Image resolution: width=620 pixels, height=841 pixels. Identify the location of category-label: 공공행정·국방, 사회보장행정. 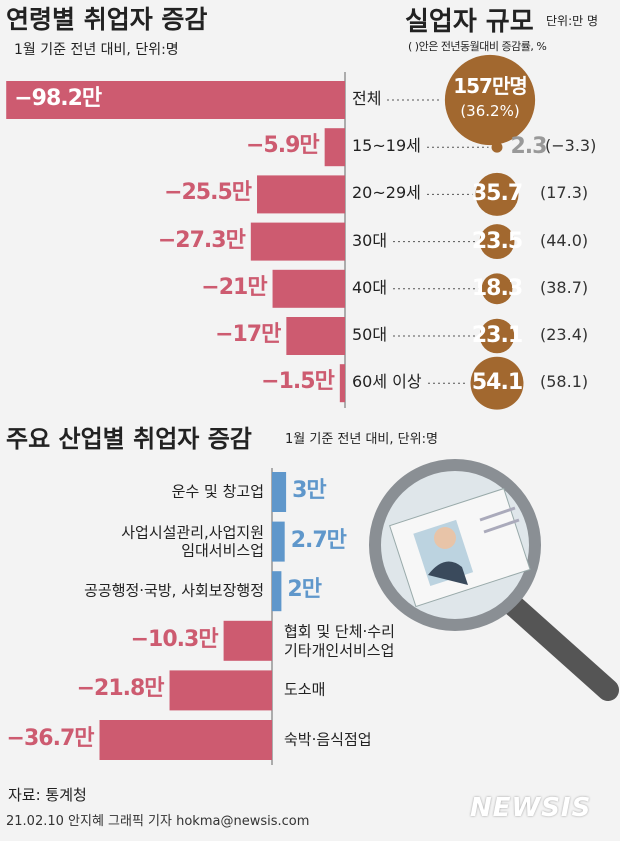
(174, 590).